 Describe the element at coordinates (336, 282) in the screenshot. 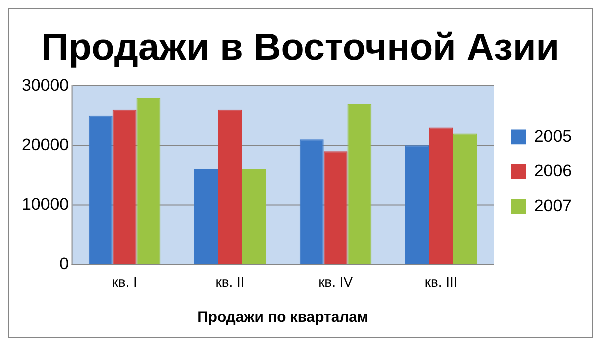

I see `x-tick-label: кв. IV` at that location.